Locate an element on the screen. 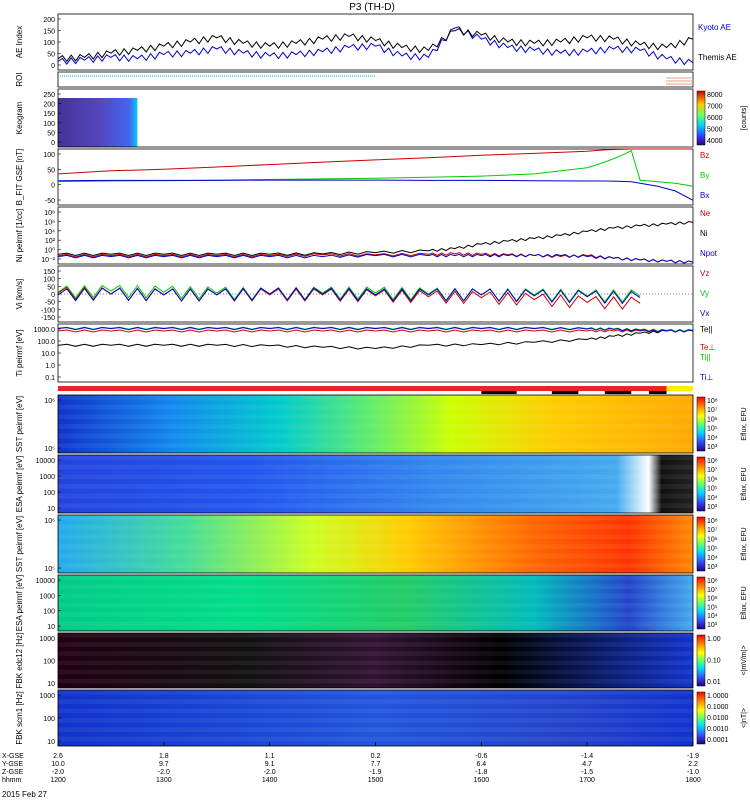  temperature-ytick: 1000.0 is located at coordinates (45, 330).